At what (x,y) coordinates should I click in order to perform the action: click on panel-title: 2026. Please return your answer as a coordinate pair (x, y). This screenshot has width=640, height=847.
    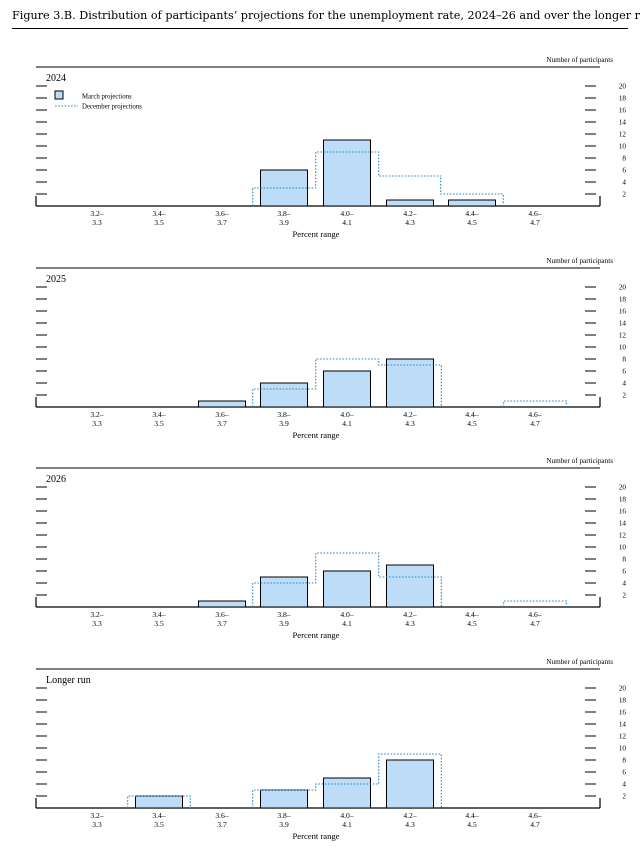
    Looking at the image, I should click on (56, 479).